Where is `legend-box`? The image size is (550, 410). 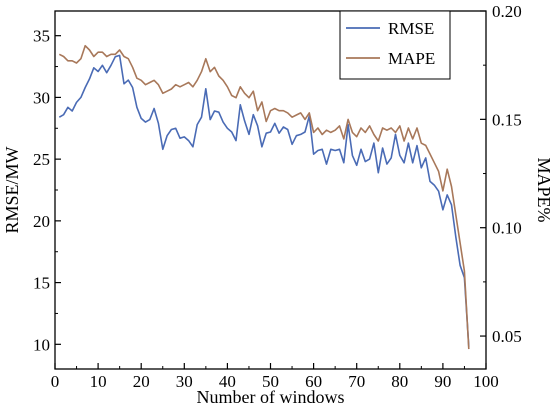 legend-box is located at coordinates (395, 45).